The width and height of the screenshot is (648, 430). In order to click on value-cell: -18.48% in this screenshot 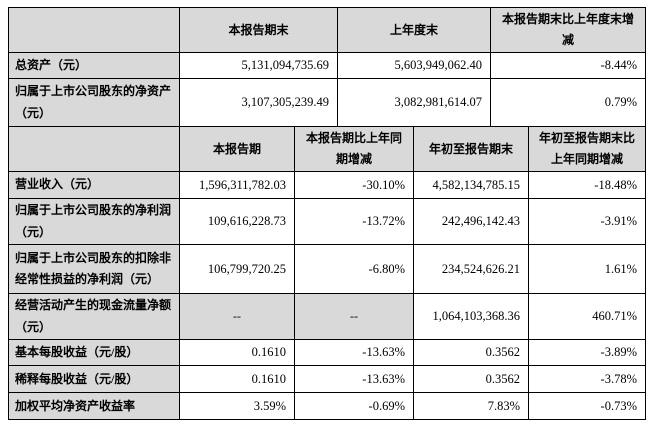, I will do `click(587, 185)`.